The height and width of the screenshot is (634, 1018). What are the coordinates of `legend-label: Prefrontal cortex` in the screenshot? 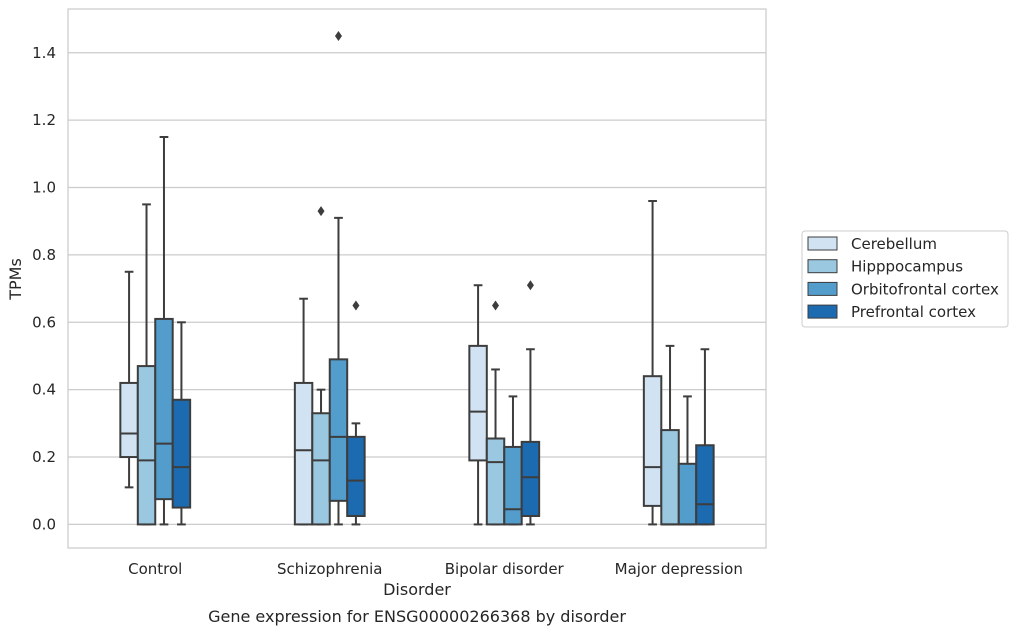 It's located at (913, 312).